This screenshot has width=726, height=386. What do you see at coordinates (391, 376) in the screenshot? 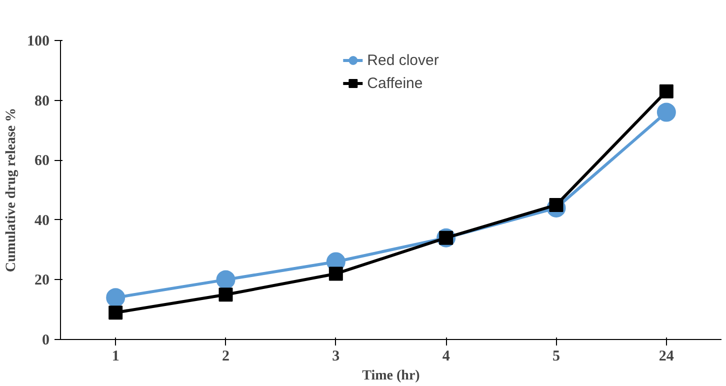
I see `x-axis-title: Time (hr)` at bounding box center [391, 376].